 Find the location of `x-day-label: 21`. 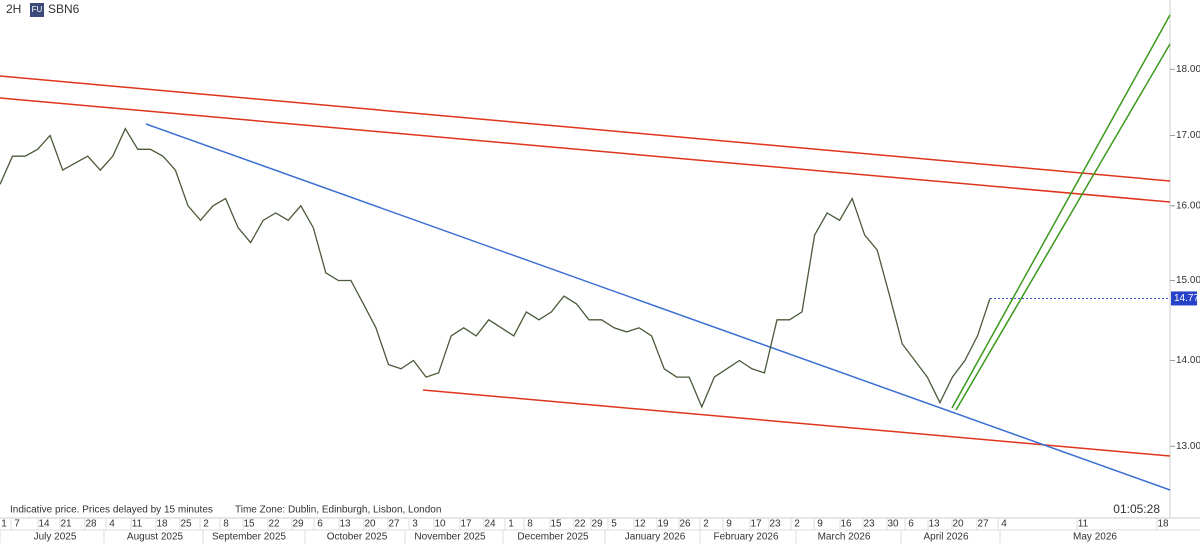

x-day-label: 21 is located at coordinates (66, 524).